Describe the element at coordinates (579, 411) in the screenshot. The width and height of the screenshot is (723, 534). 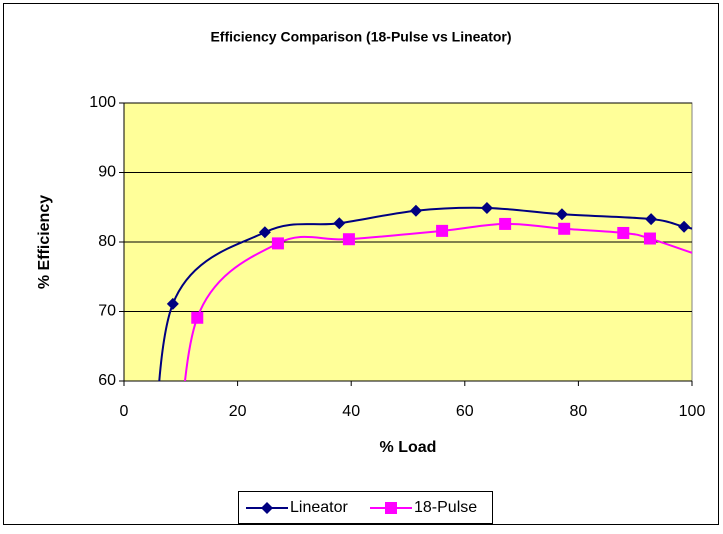
I see `x-tick-label: 80` at that location.